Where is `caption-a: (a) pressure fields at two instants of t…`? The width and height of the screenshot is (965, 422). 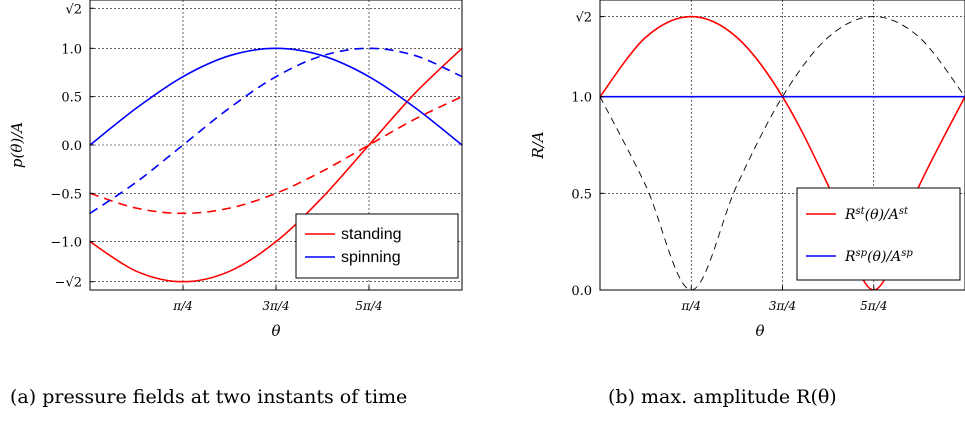 caption-a: (a) pressure fields at two instants of t… is located at coordinates (209, 397).